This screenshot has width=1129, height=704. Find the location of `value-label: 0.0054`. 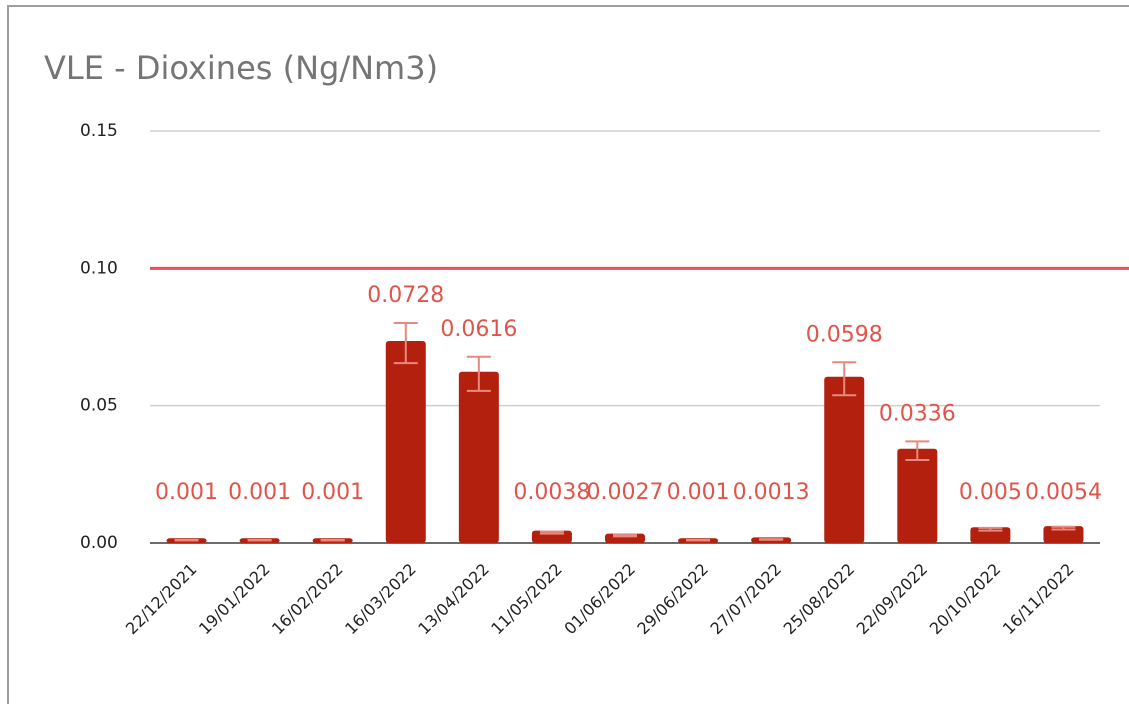

value-label: 0.0054 is located at coordinates (1063, 492).